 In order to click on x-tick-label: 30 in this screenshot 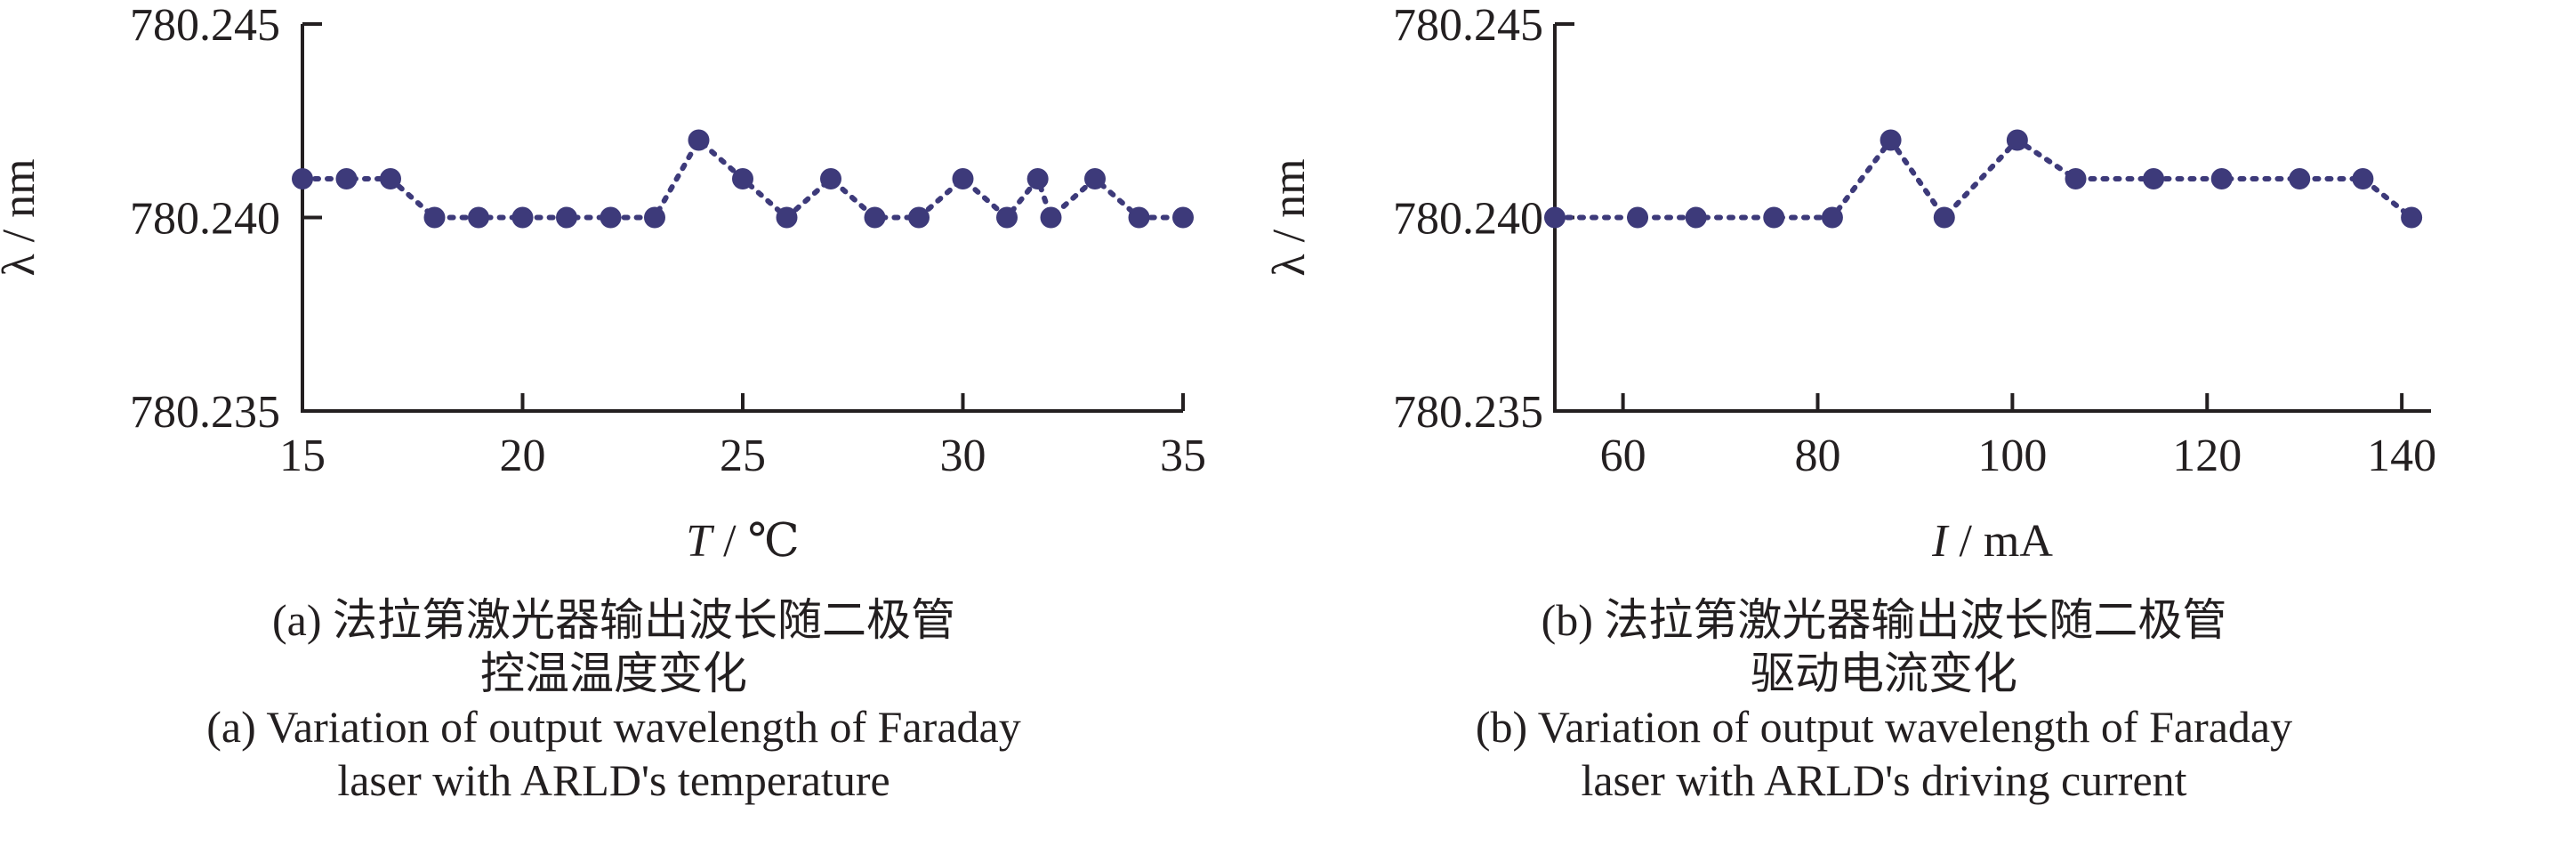, I will do `click(963, 456)`.